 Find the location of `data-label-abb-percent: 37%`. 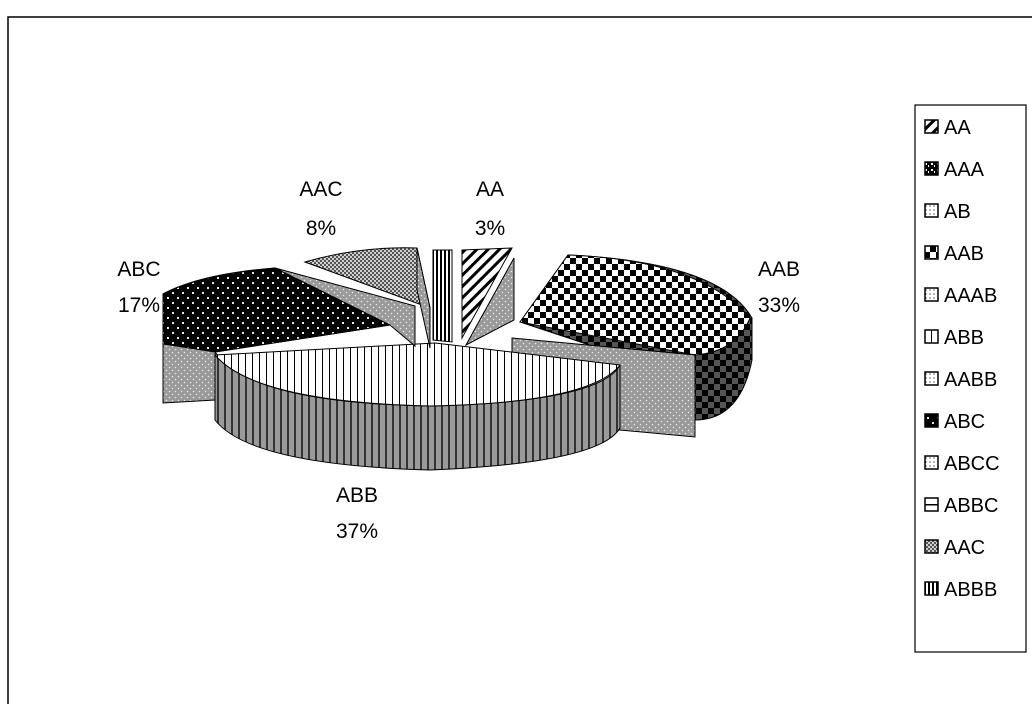

data-label-abb-percent: 37% is located at coordinates (357, 531).